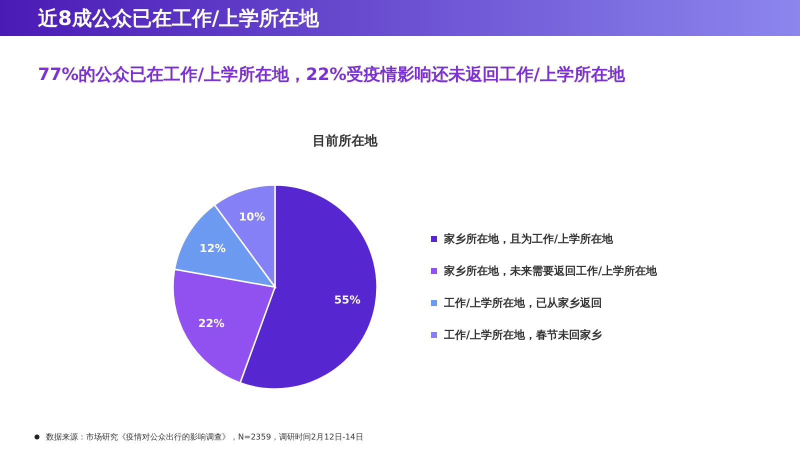 The height and width of the screenshot is (450, 800). I want to click on legend-label: 家乡所在地，且为工作/上学所在地, so click(528, 239).